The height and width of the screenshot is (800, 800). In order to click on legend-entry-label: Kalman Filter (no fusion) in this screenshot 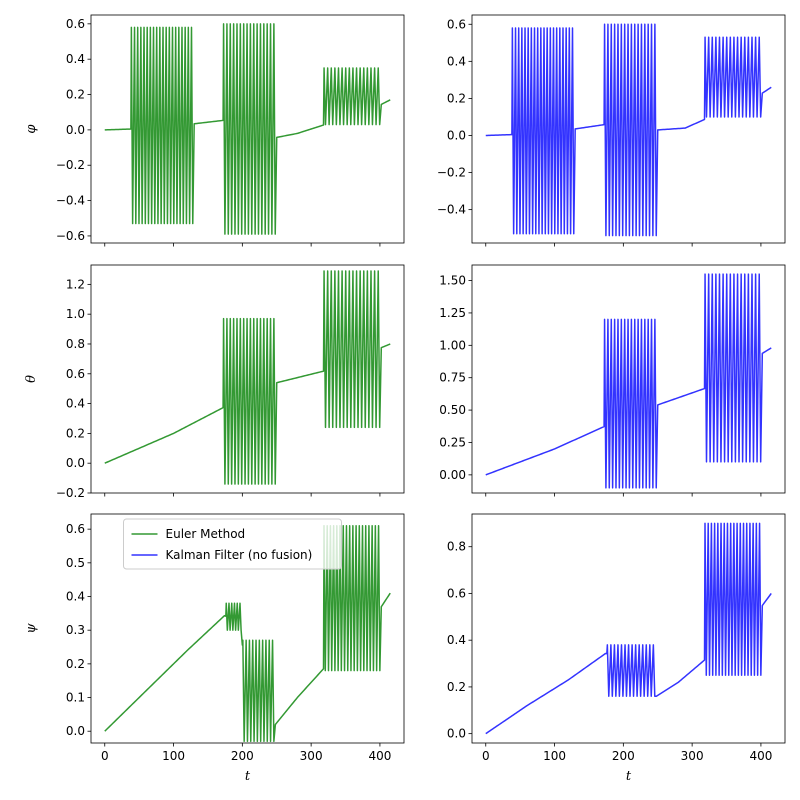, I will do `click(239, 555)`.